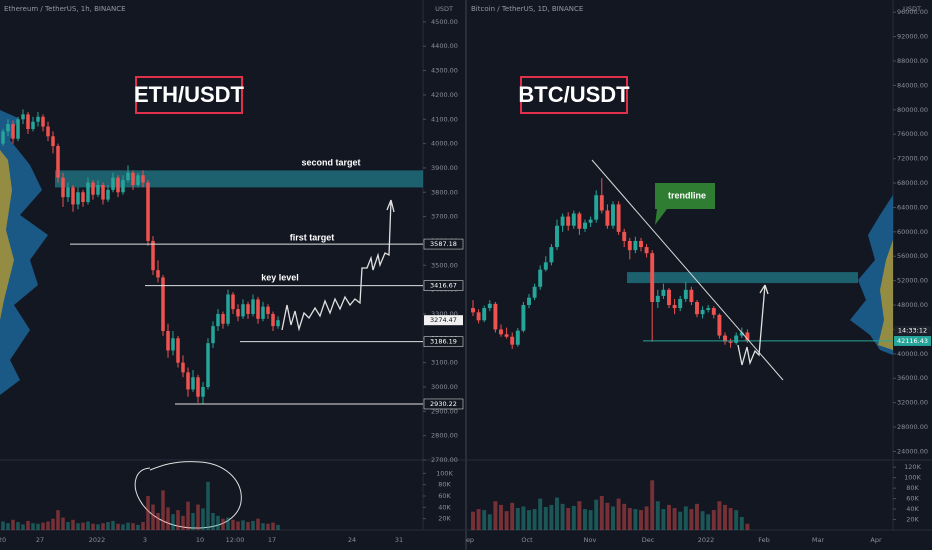  I want to click on annotation: first target, so click(312, 237).